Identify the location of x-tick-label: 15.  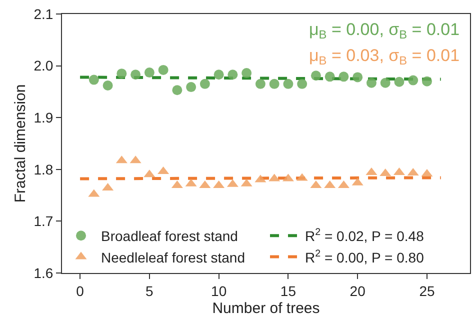
(288, 290).